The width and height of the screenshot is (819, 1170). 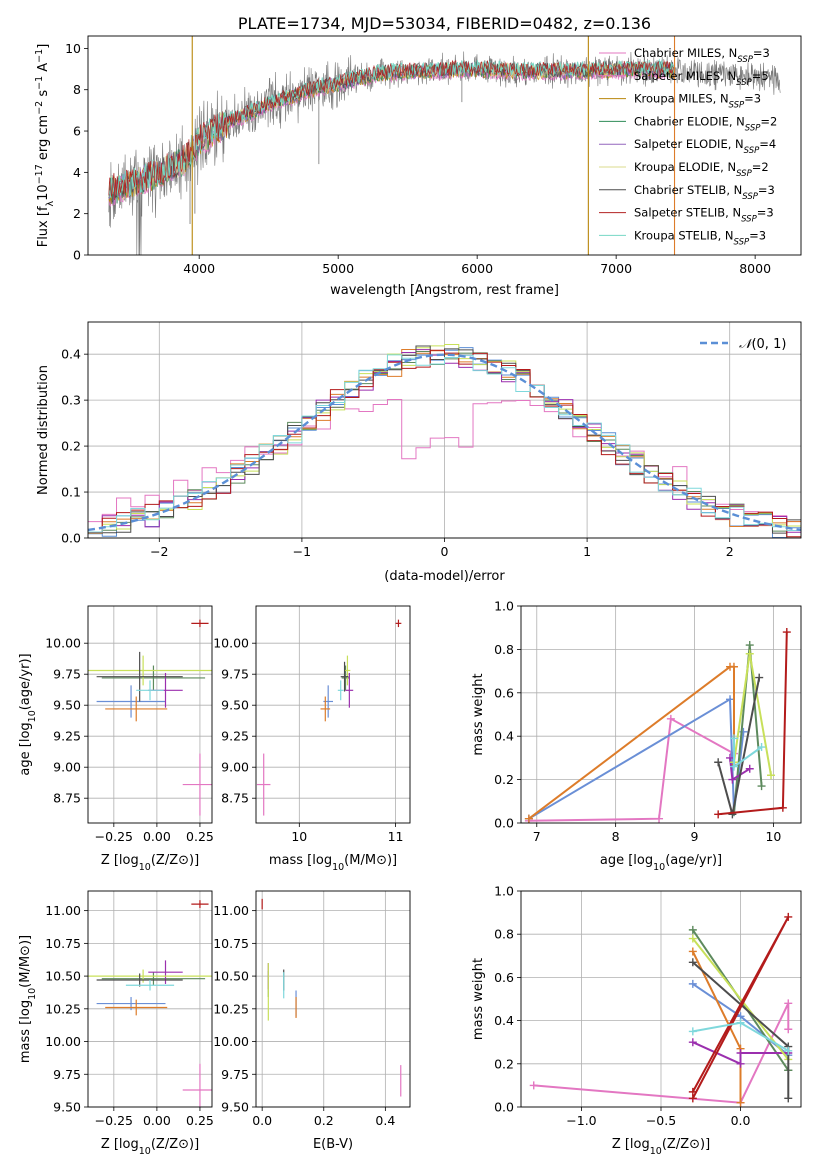 What do you see at coordinates (504, 736) in the screenshot?
I see `y-tick-label: 0.4` at bounding box center [504, 736].